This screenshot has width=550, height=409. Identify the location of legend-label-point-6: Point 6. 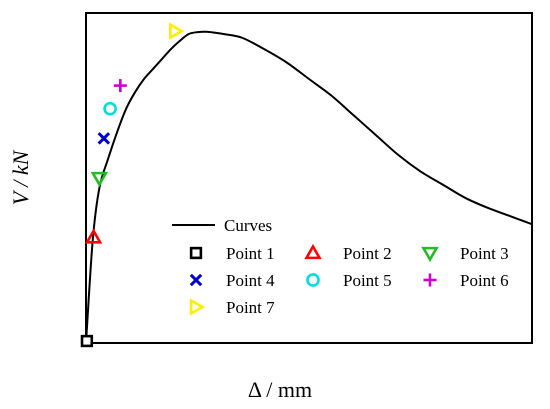
(484, 280).